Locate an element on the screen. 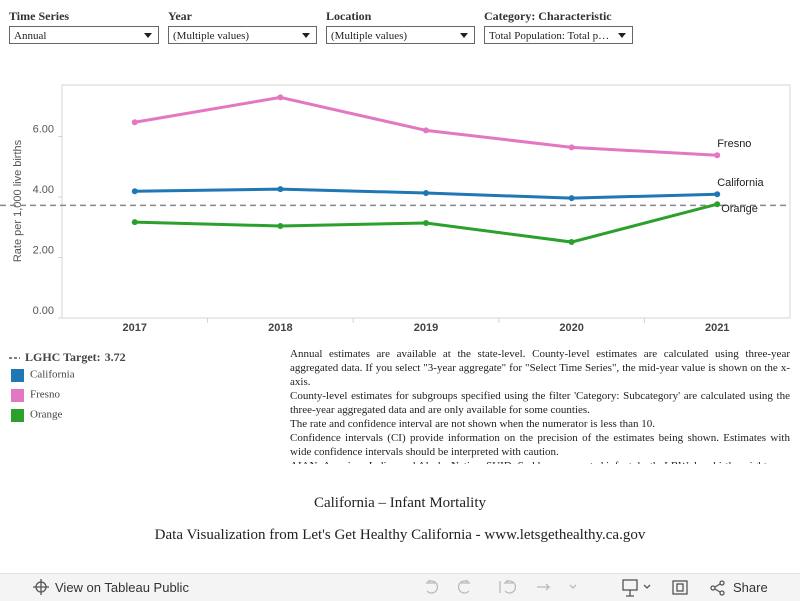  y-axis-label: Rate per 1,000 live births is located at coordinates (18, 200).